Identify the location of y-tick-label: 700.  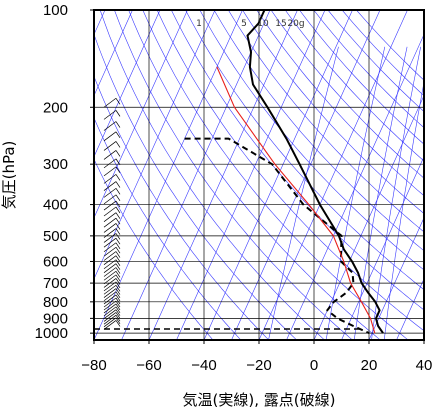
(55, 283).